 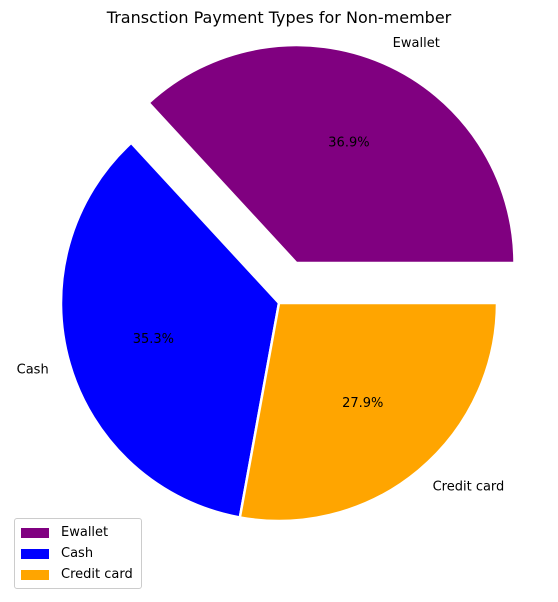 I want to click on legend-item-ewallet: Ewallet, so click(x=77, y=532).